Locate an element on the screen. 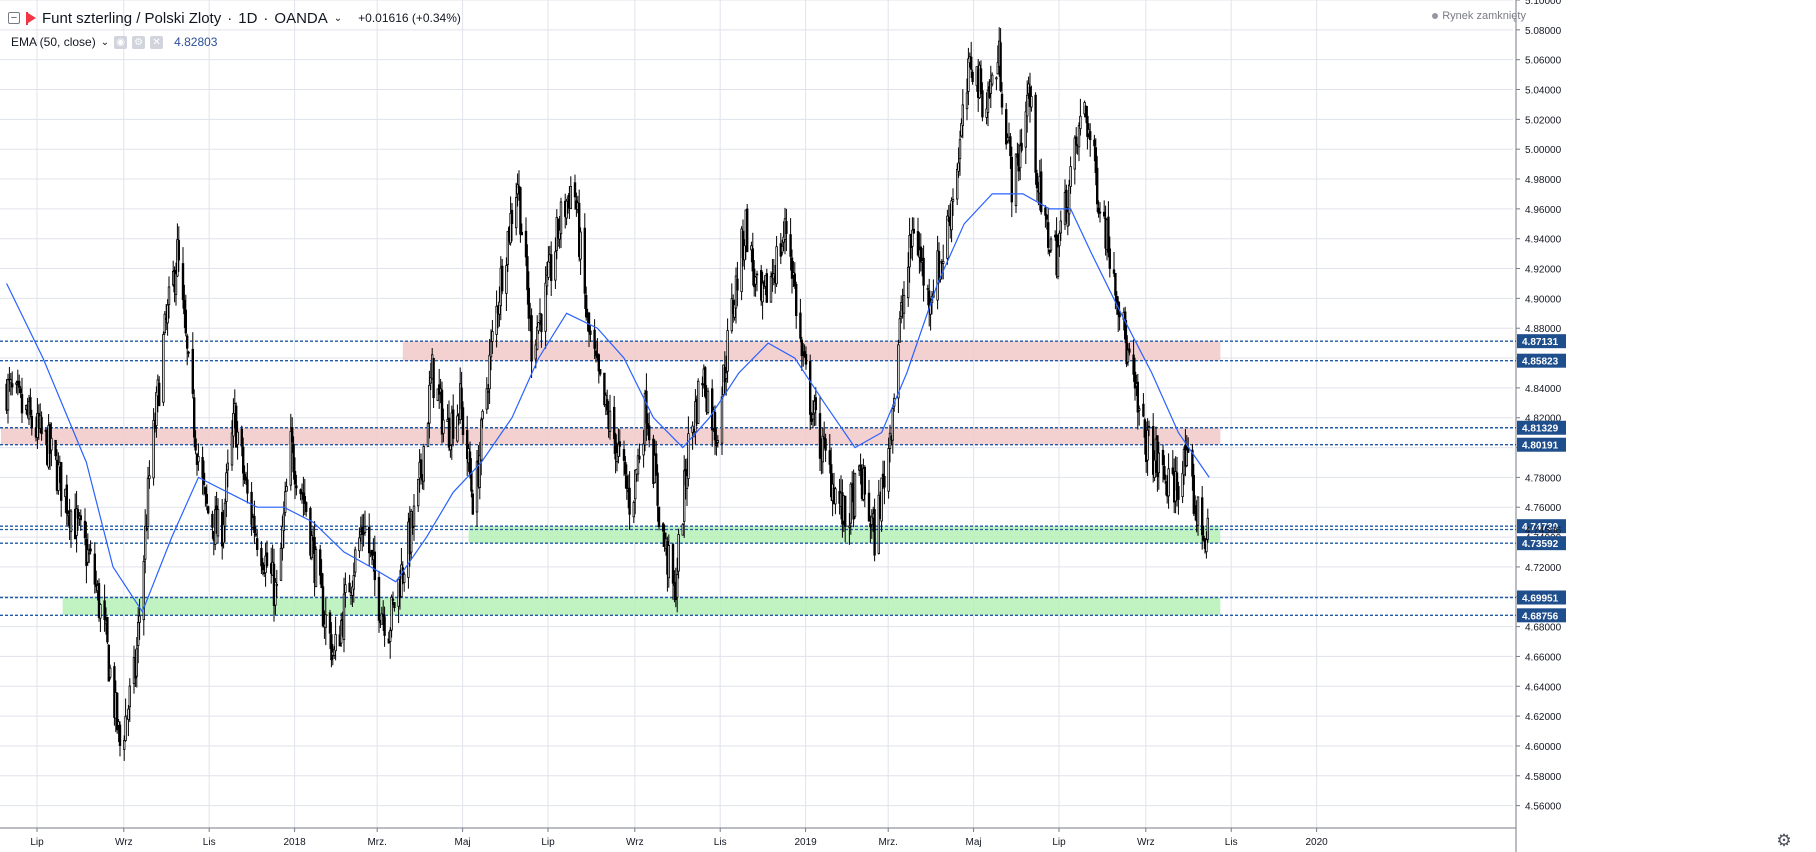  flag-icon is located at coordinates (31, 18).